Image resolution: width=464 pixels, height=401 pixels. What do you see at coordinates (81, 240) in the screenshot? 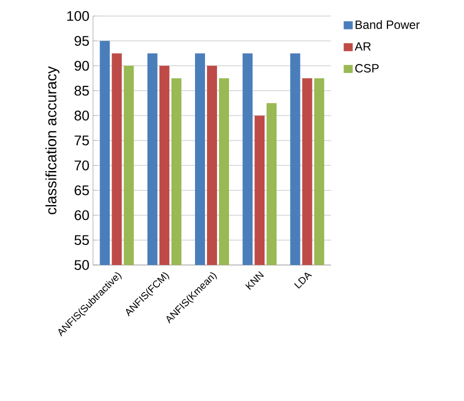
I see `y-tick-label: 55` at bounding box center [81, 240].